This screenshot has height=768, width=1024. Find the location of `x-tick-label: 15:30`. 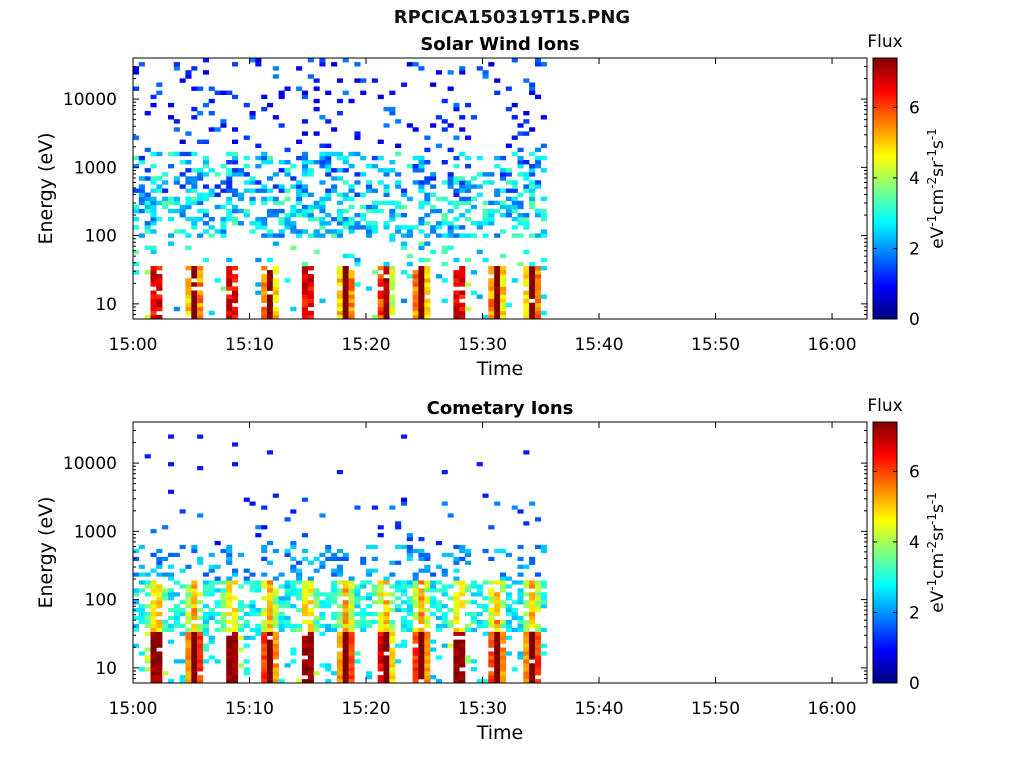

x-tick-label: 15:30 is located at coordinates (482, 345).